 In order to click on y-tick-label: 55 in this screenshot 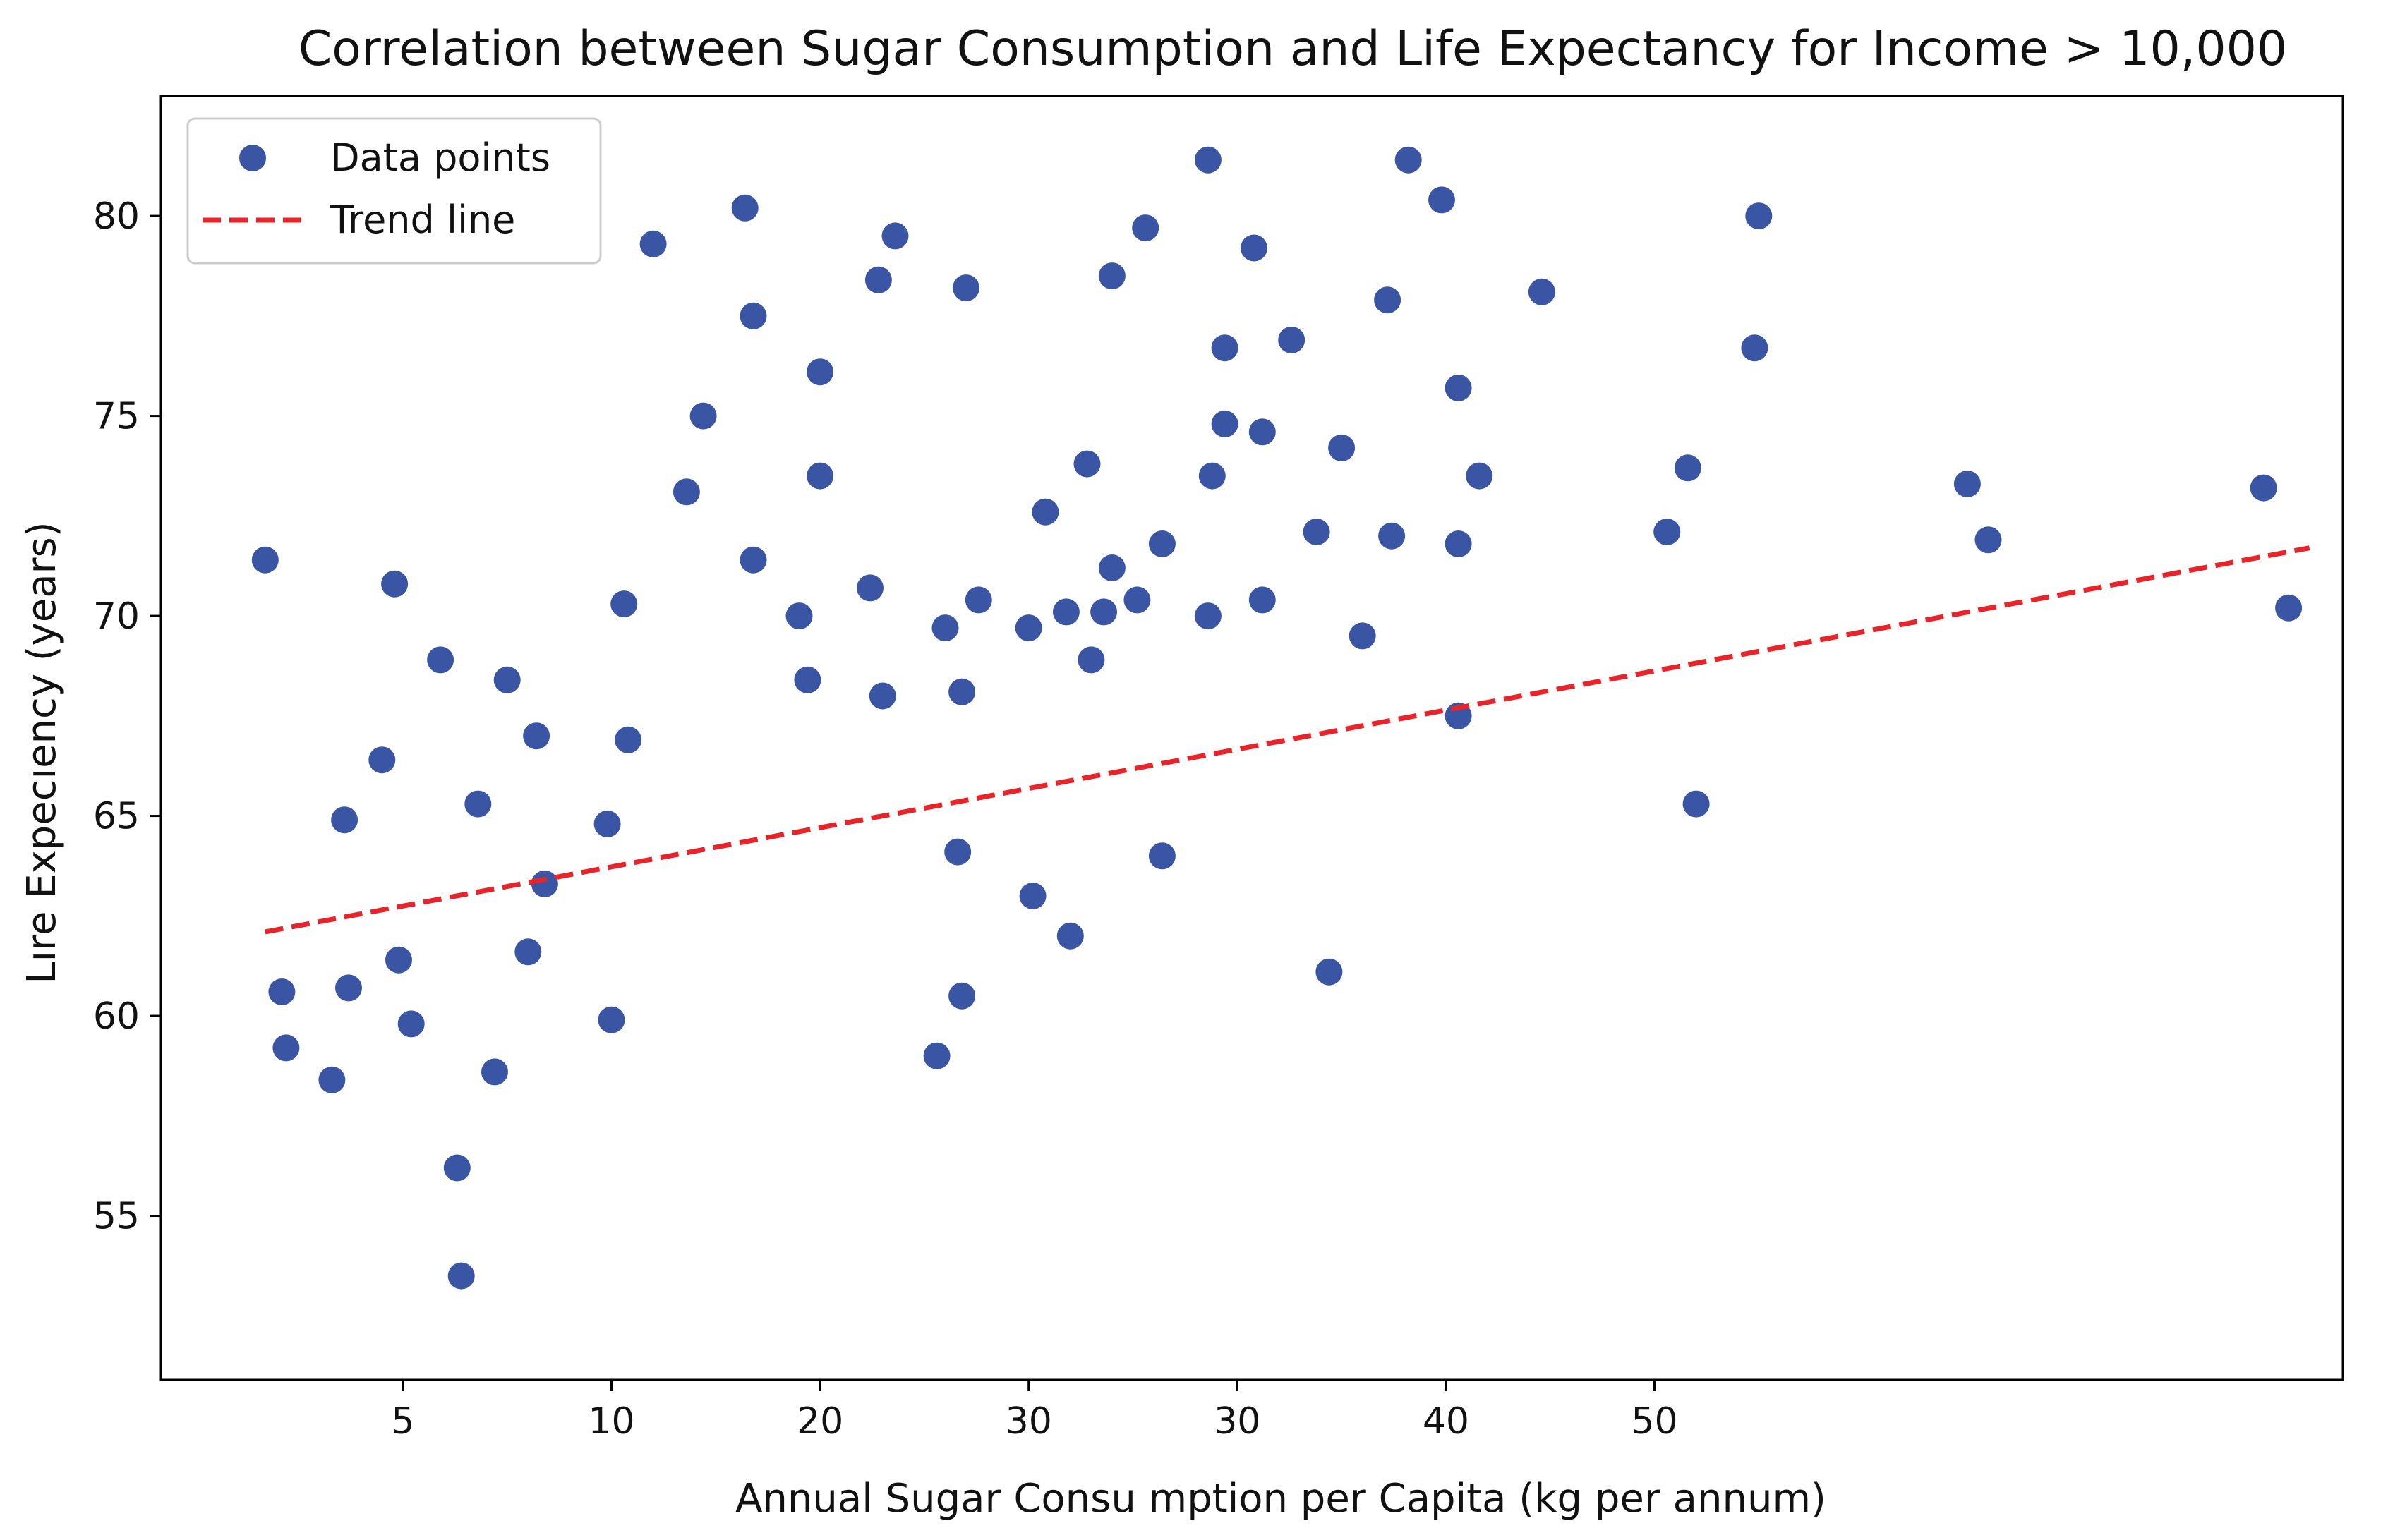, I will do `click(116, 1217)`.